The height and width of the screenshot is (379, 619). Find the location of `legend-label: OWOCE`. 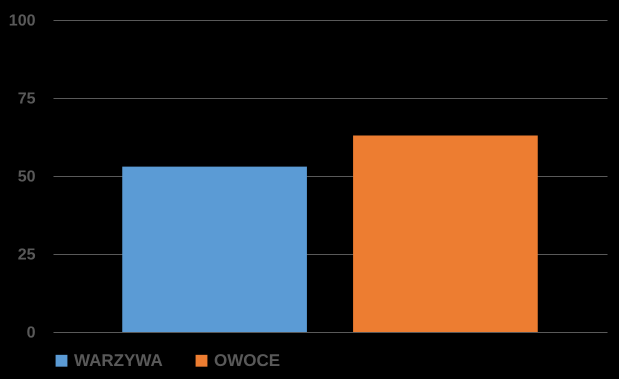

legend-label: OWOCE is located at coordinates (247, 360).